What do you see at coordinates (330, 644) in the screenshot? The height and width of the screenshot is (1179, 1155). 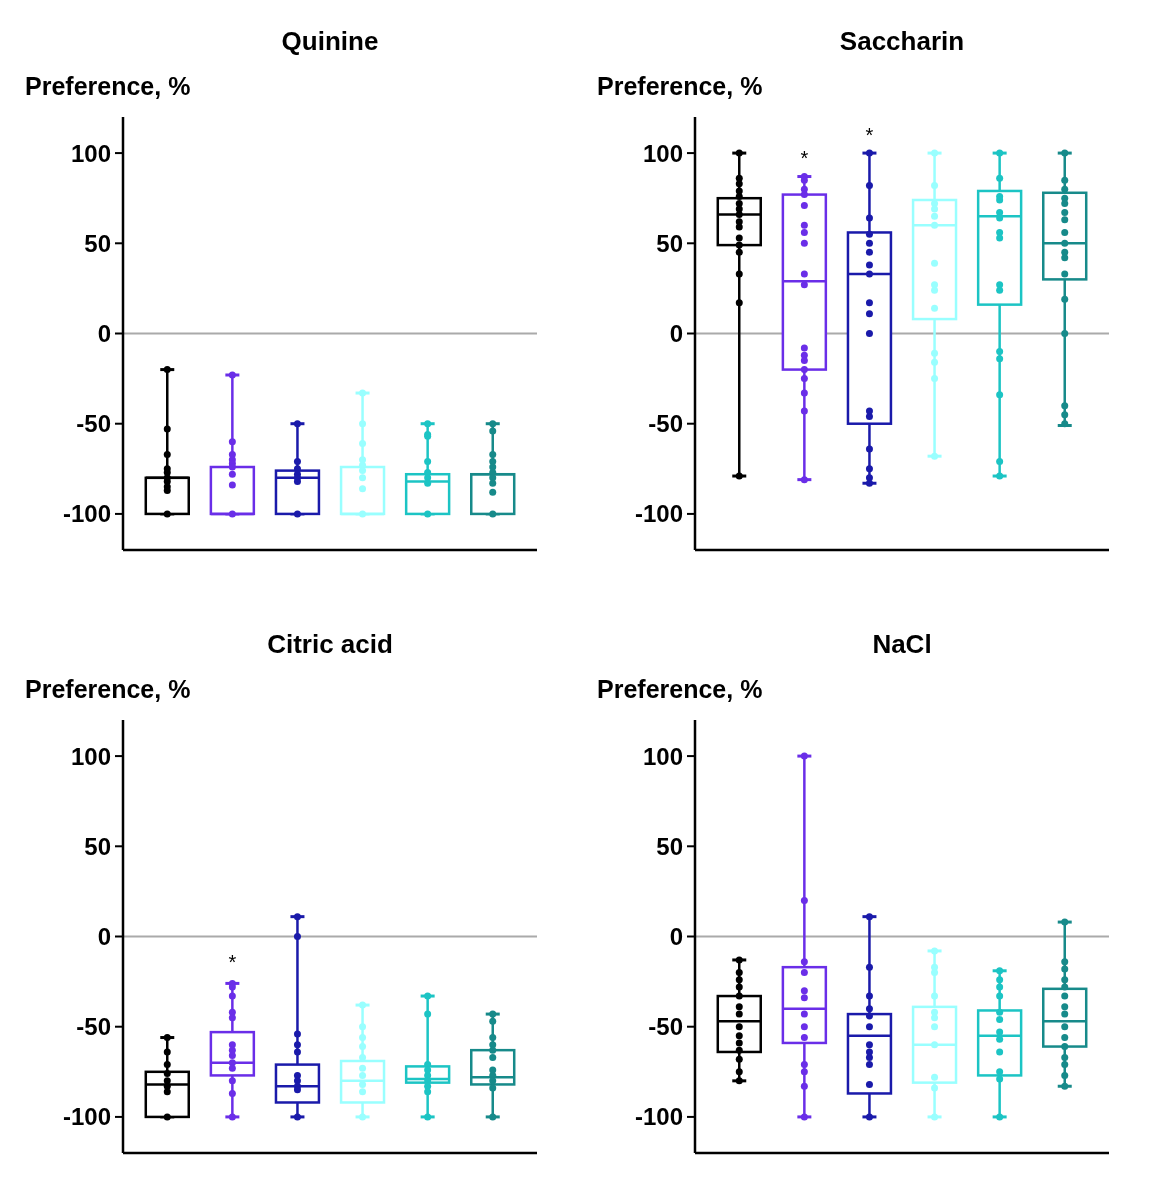 I see `chart-title: Citric acid` at bounding box center [330, 644].